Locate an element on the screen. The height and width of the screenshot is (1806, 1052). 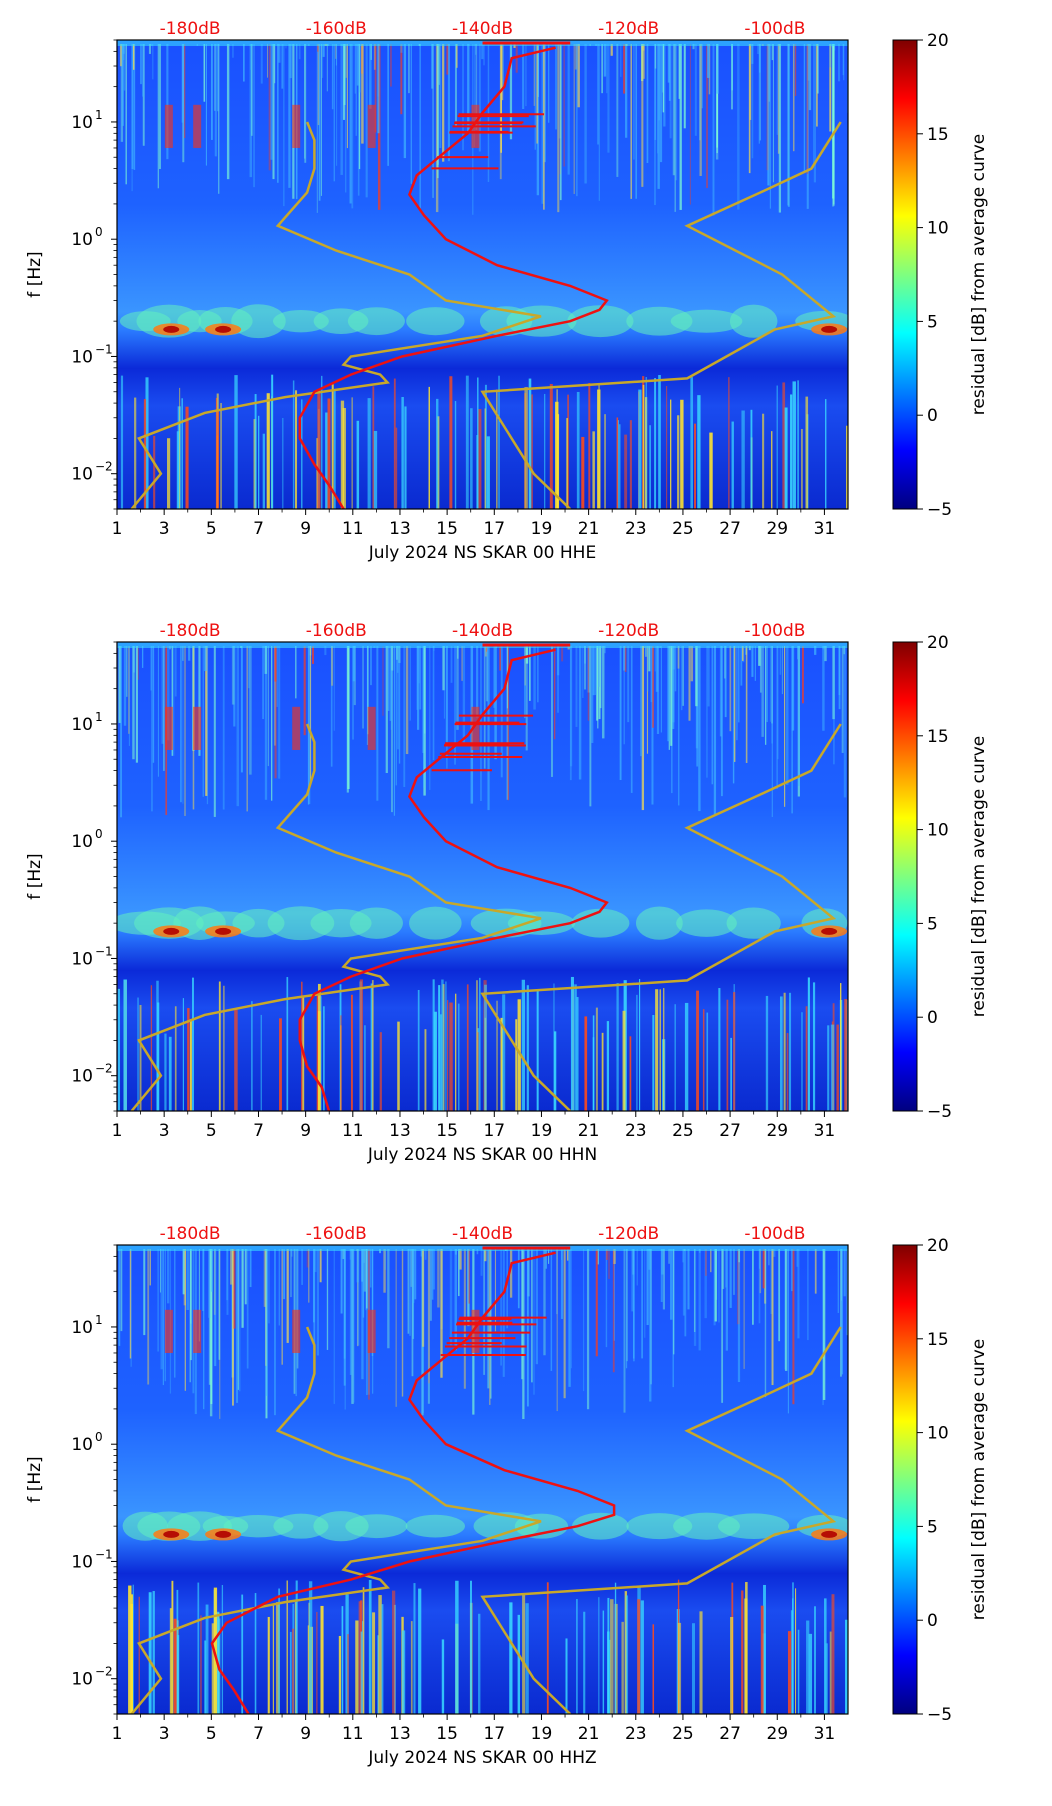
x-tick-label: 3 is located at coordinates (164, 1131).